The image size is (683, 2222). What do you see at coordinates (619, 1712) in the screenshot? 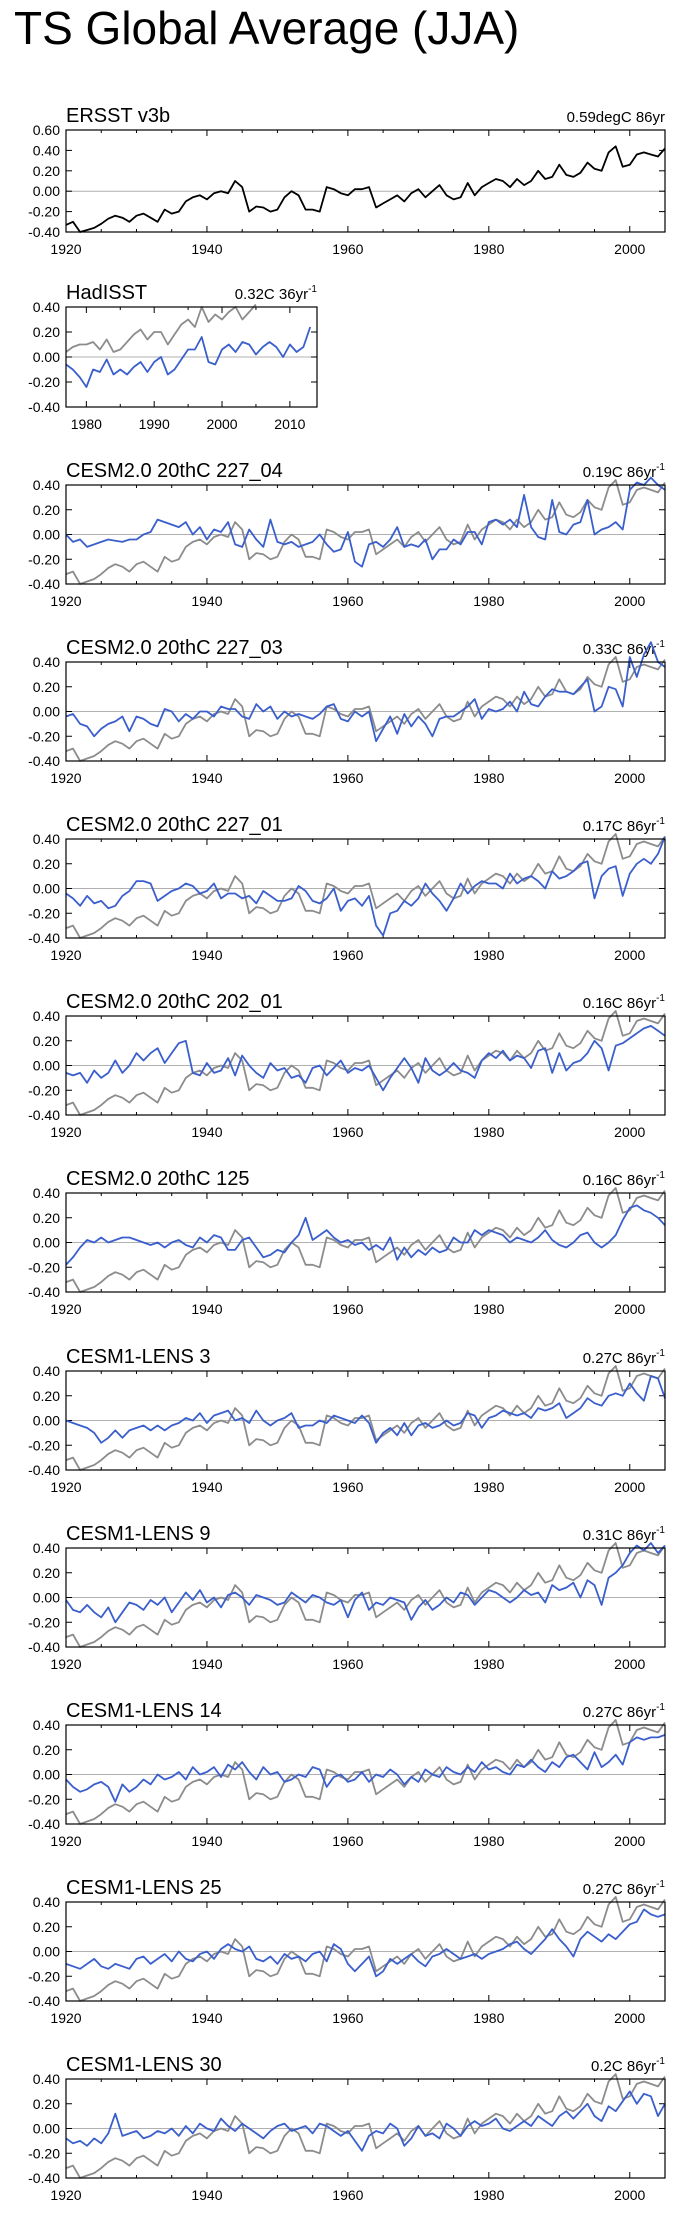
I see `trend-value: 0.27C 86yr` at bounding box center [619, 1712].